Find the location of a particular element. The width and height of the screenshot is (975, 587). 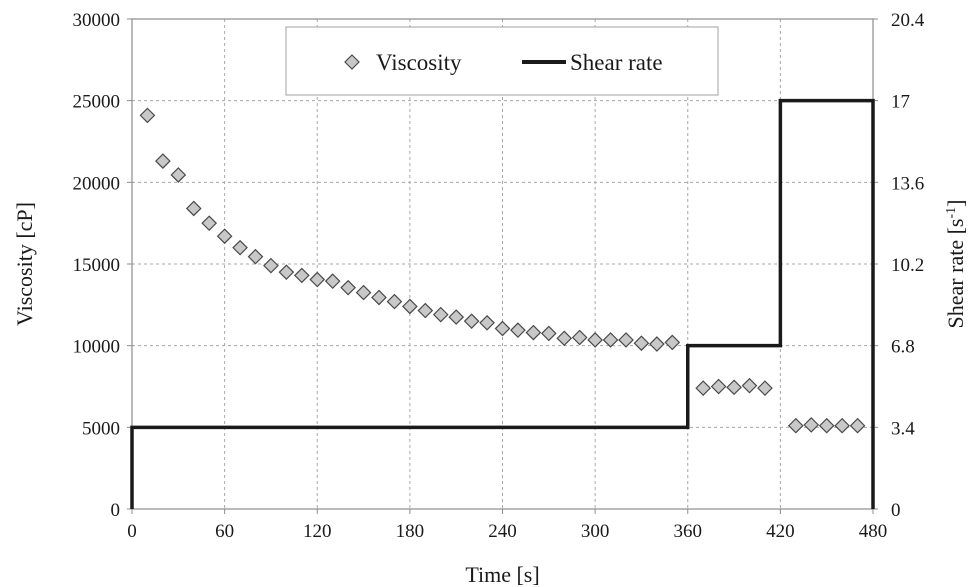

legend-shear-rate-label: Shear rate is located at coordinates (616, 62).